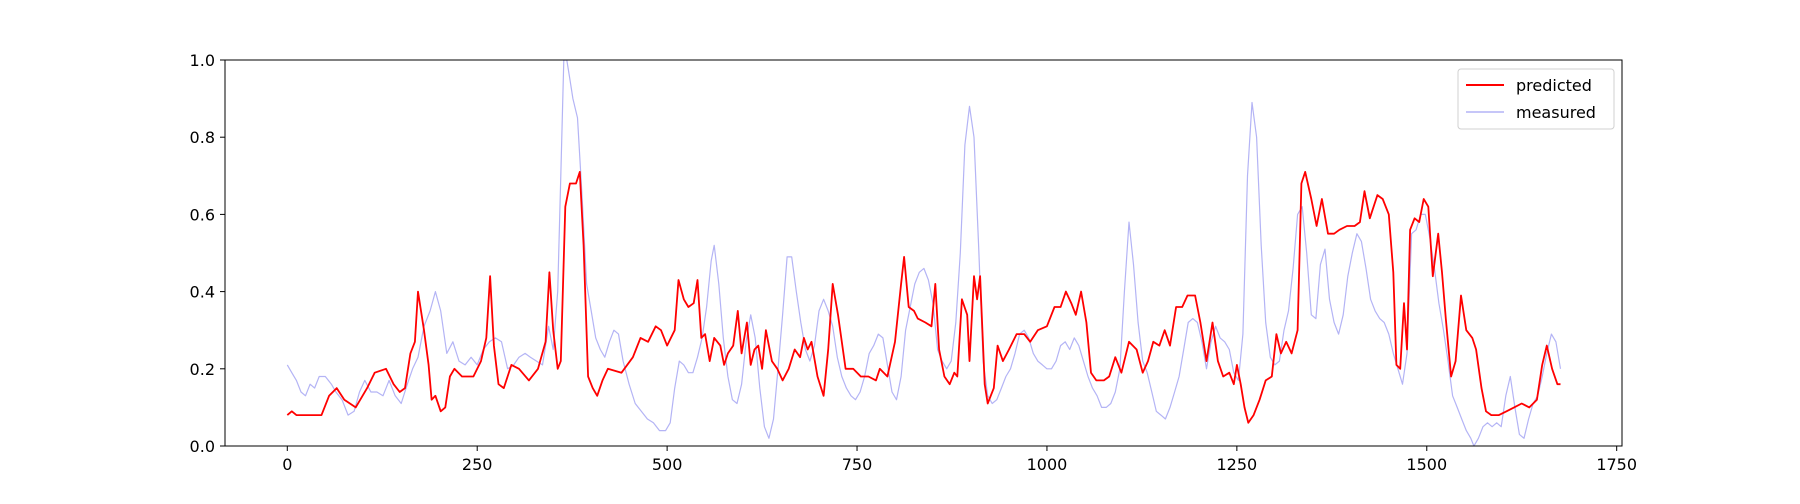 This screenshot has height=504, width=1800. What do you see at coordinates (1556, 112) in the screenshot?
I see `legend-label-measured: measured` at bounding box center [1556, 112].